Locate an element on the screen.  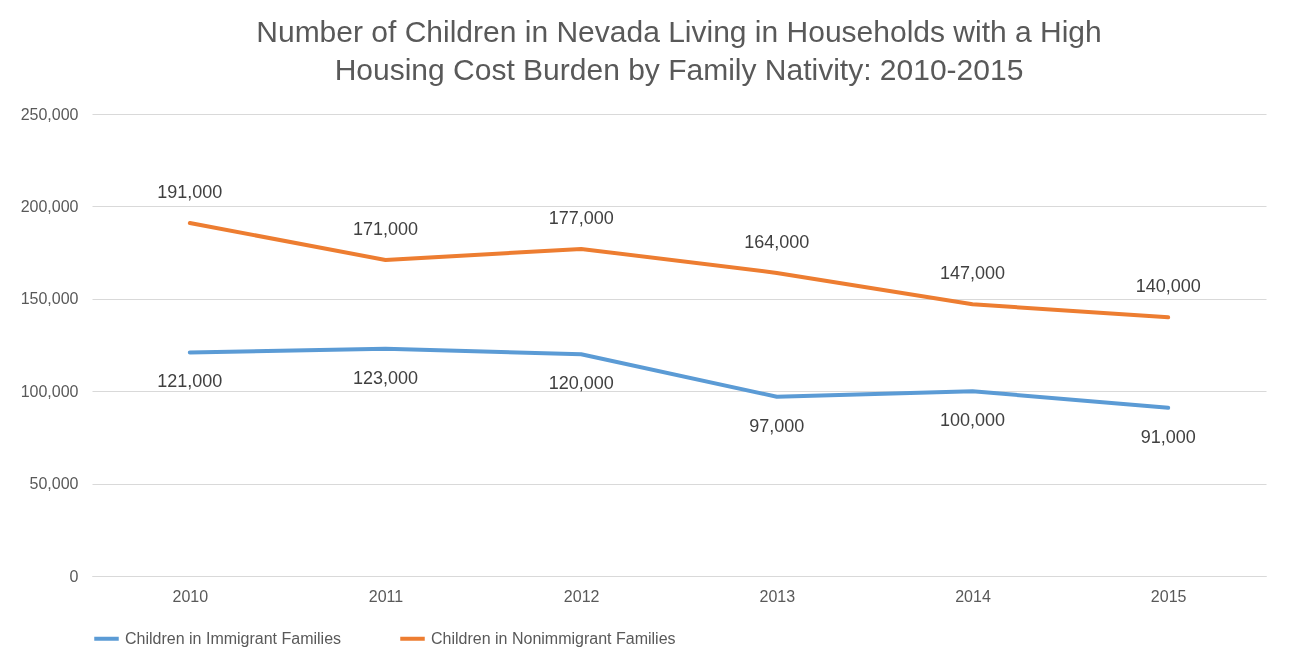
data-label: 140,000 is located at coordinates (1168, 286).